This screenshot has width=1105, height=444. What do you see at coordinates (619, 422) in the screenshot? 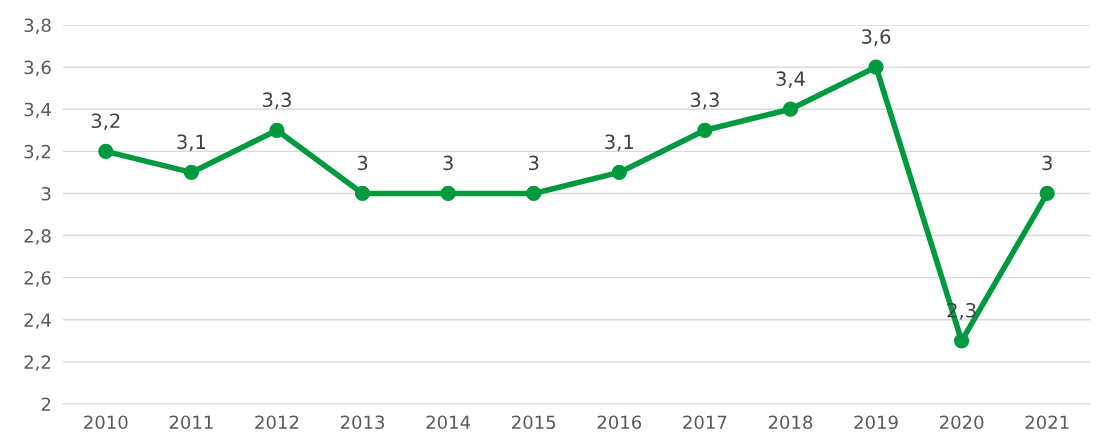
I see `x-tick-label: 2016` at bounding box center [619, 422].